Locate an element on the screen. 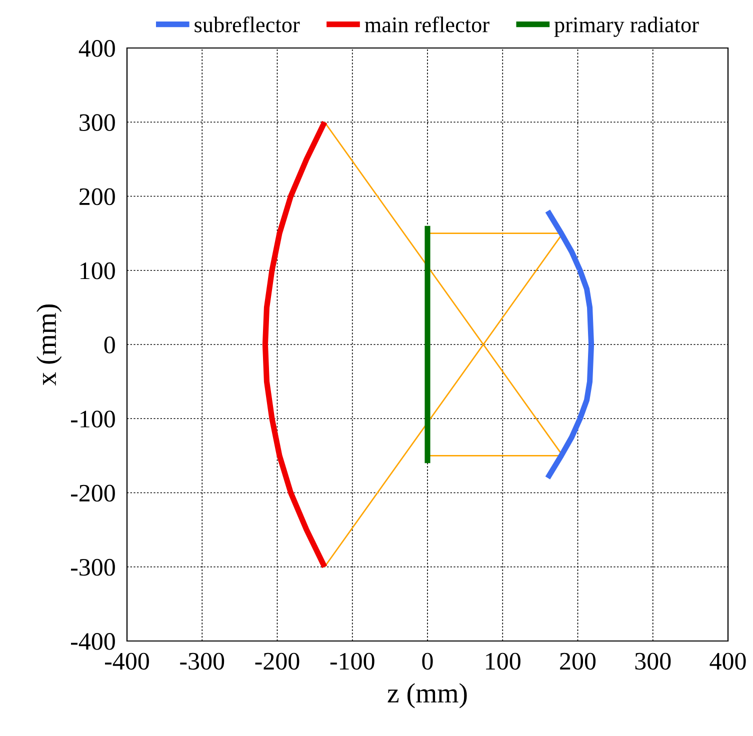 Image resolution: width=753 pixels, height=736 pixels. y-tick-label: -100 is located at coordinates (92, 419).